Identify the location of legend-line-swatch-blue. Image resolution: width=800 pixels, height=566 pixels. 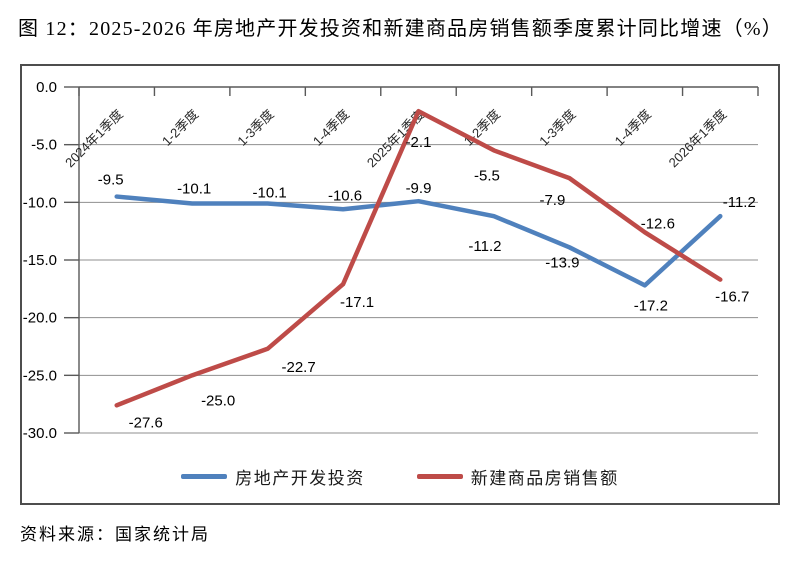
(204, 476).